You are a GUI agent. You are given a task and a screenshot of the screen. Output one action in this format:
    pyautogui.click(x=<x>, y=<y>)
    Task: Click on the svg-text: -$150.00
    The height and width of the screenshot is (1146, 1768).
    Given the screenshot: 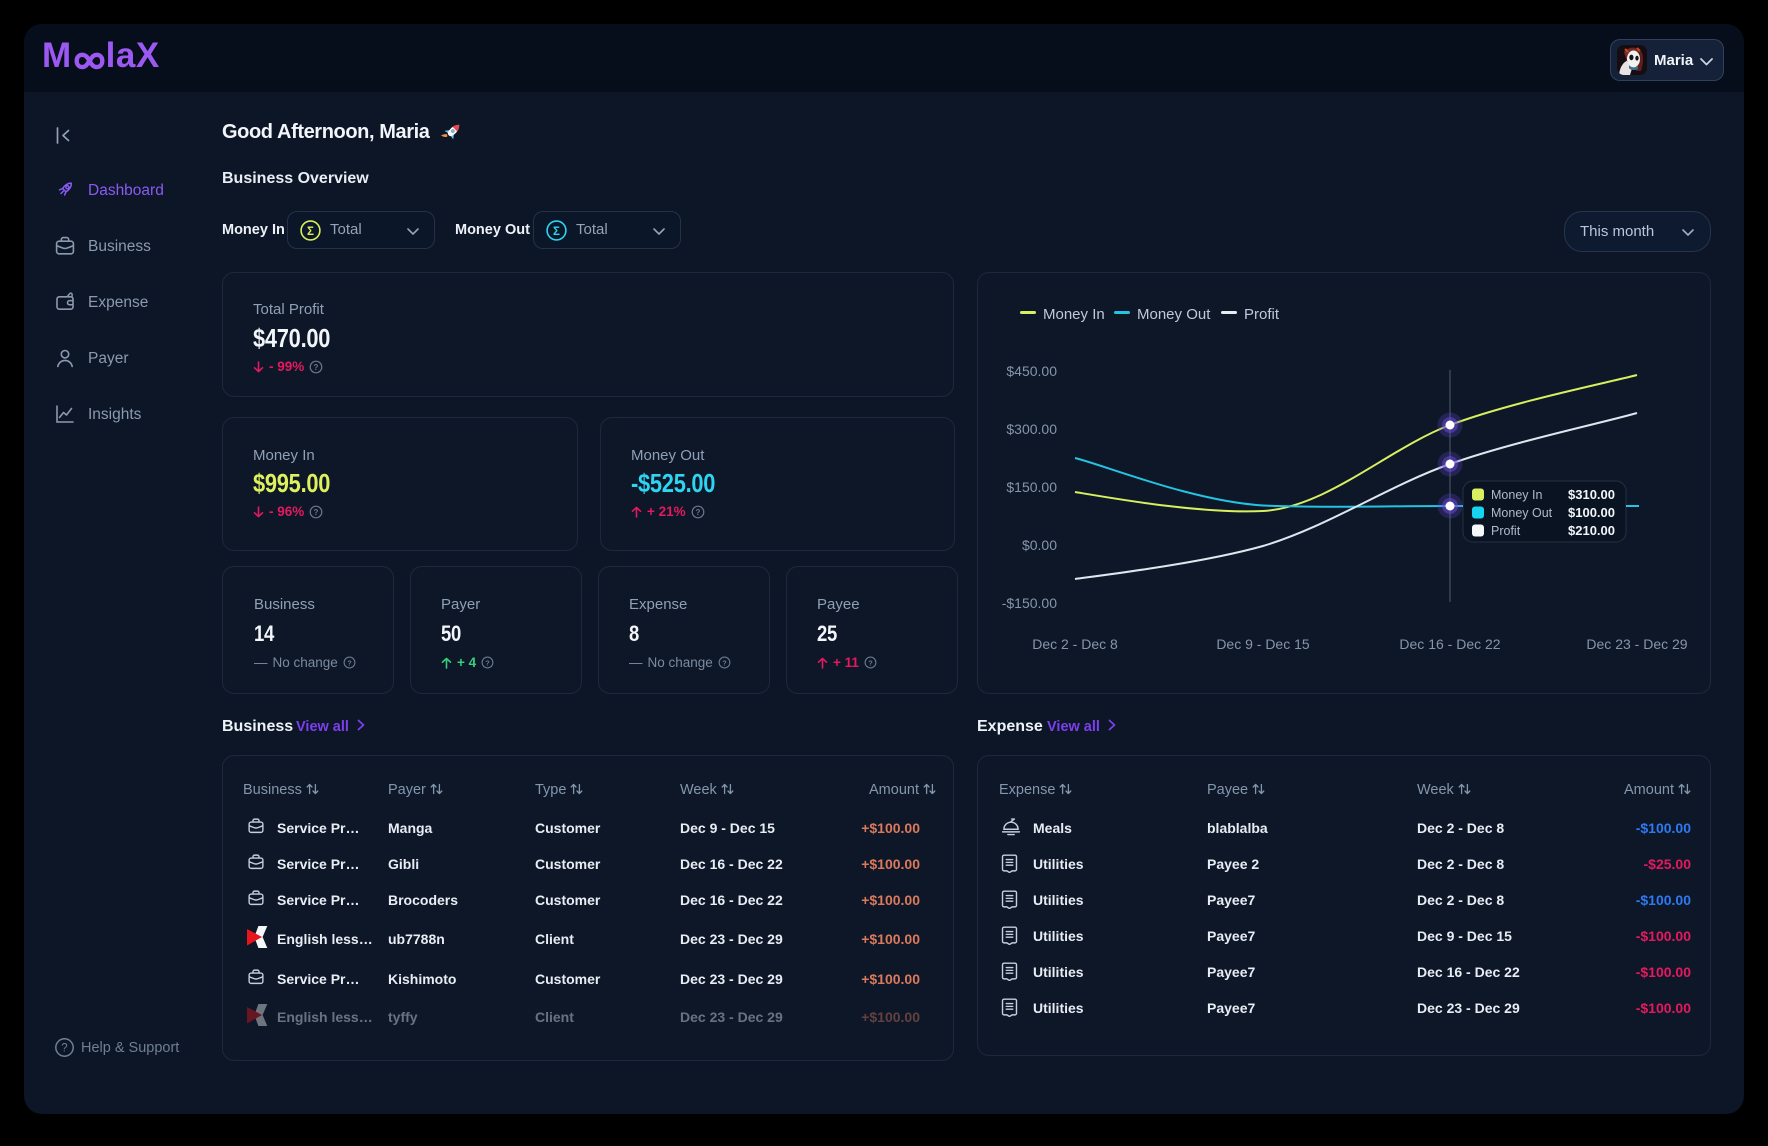 What is the action you would take?
    pyautogui.click(x=1029, y=603)
    